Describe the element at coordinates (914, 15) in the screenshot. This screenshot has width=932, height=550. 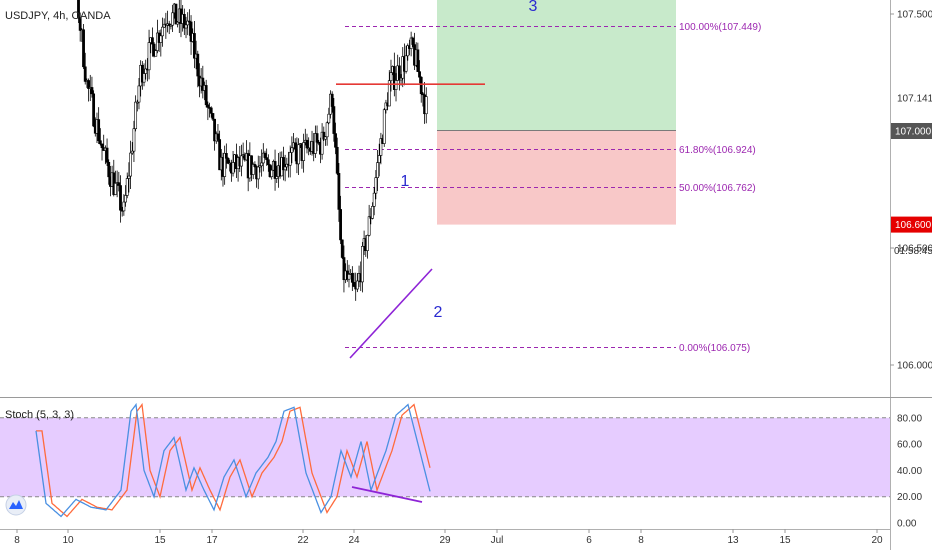
I see `price-tick-label: 107.500` at that location.